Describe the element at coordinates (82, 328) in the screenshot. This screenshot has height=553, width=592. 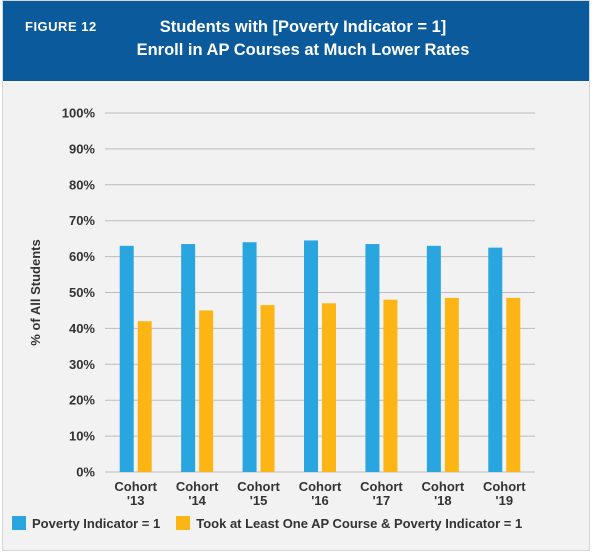
I see `y-tick-label: 40%` at that location.